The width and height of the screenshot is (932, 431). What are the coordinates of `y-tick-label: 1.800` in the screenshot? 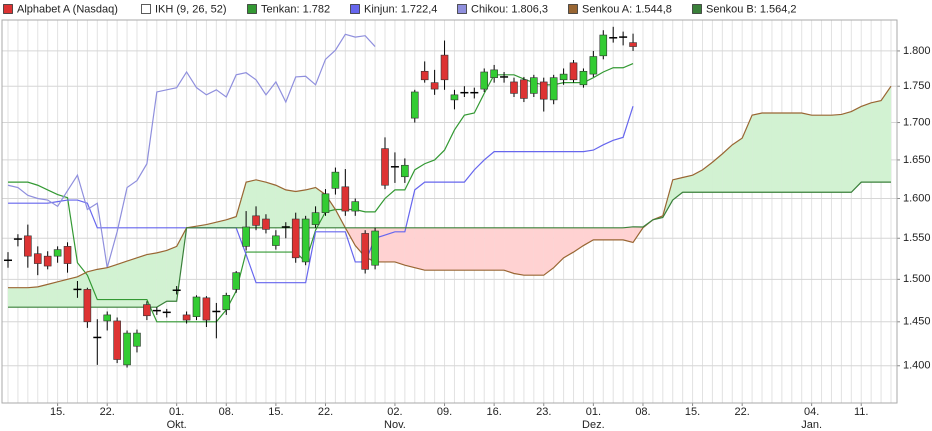 It's located at (917, 51).